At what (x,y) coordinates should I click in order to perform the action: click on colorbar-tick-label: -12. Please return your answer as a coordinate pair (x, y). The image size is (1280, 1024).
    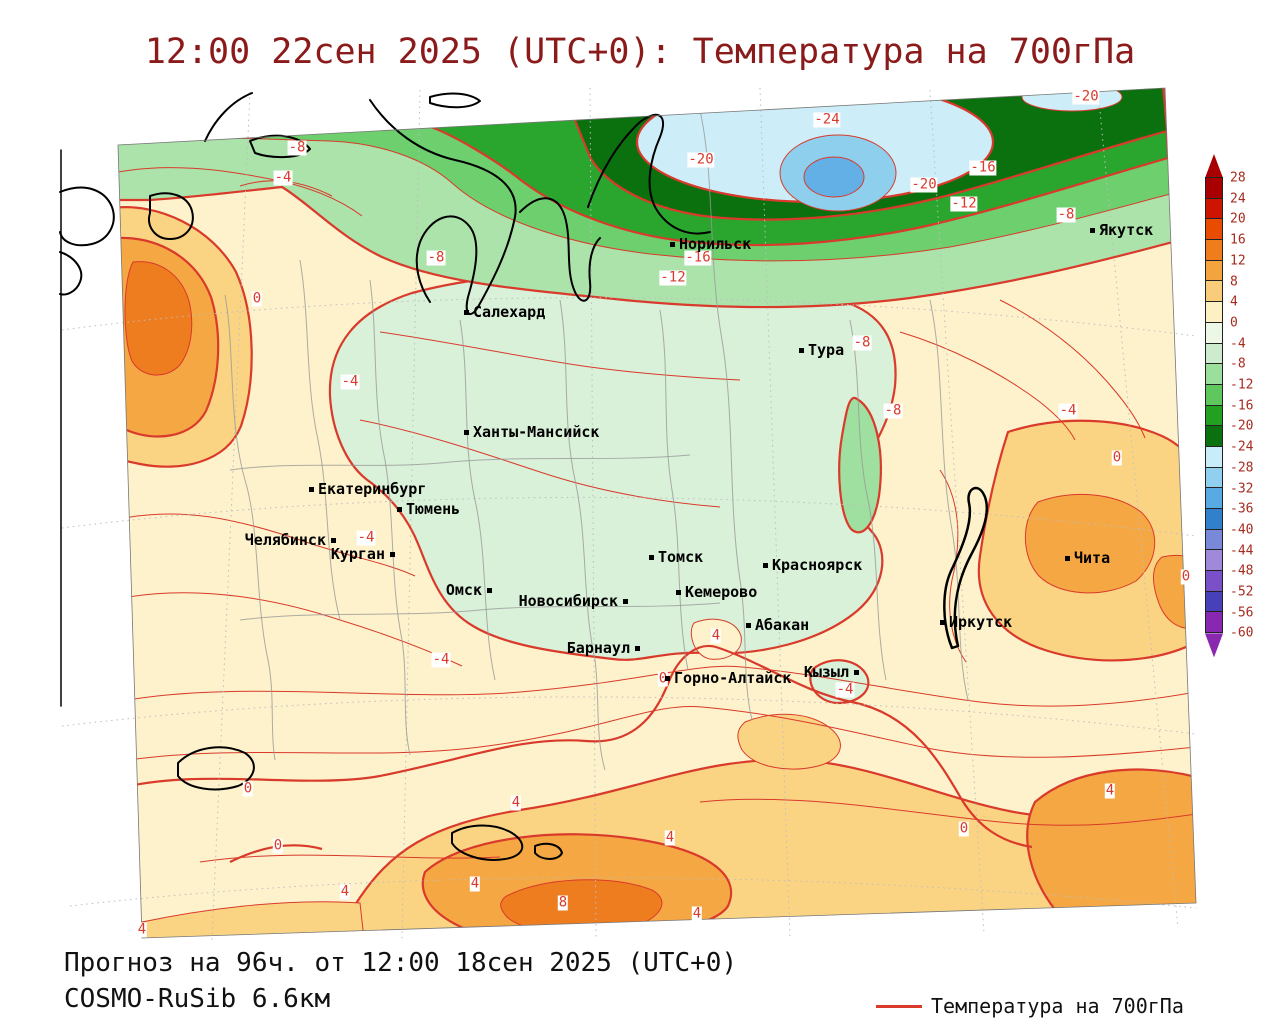
    Looking at the image, I should click on (1242, 385).